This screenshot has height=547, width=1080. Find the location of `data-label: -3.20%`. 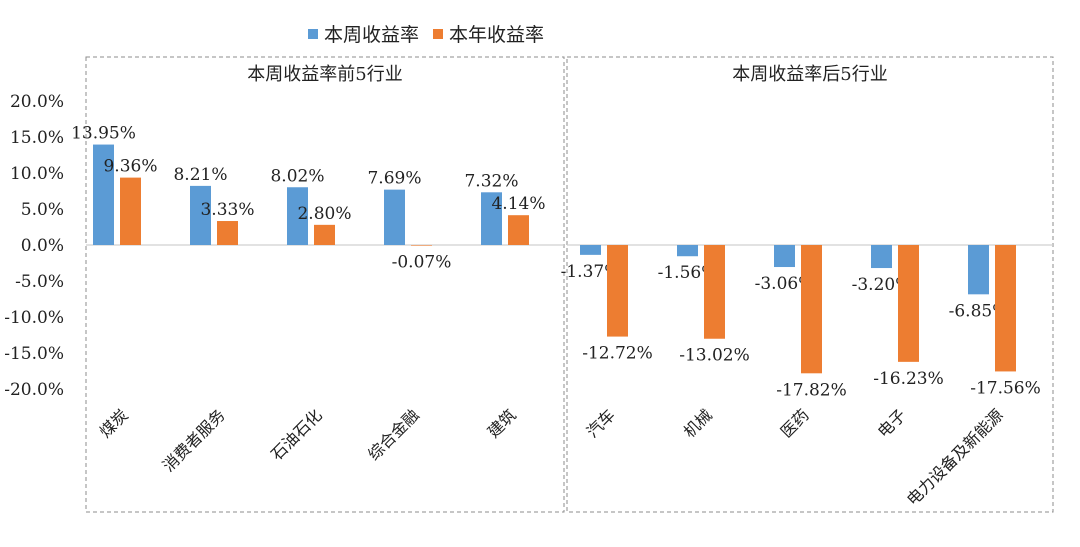

data-label: -3.20% is located at coordinates (882, 285).